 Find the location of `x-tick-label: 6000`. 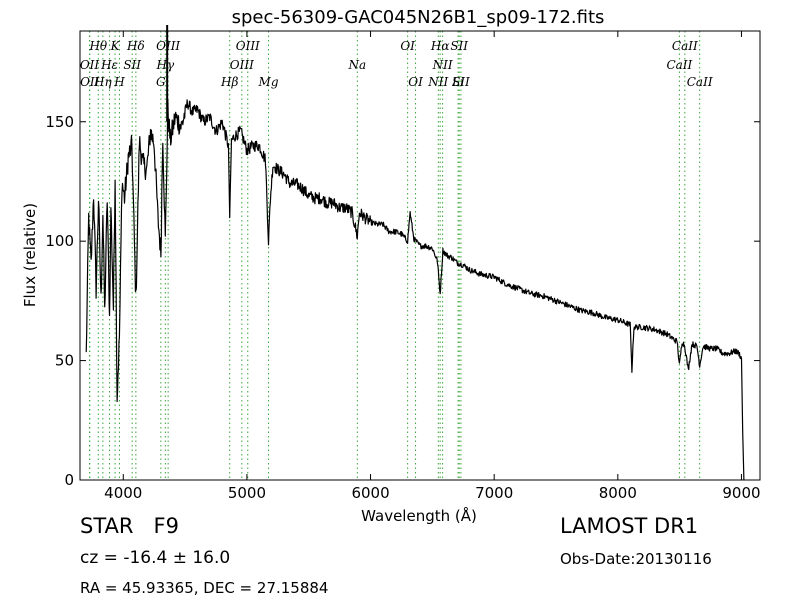

x-tick-label: 6000 is located at coordinates (370, 493).